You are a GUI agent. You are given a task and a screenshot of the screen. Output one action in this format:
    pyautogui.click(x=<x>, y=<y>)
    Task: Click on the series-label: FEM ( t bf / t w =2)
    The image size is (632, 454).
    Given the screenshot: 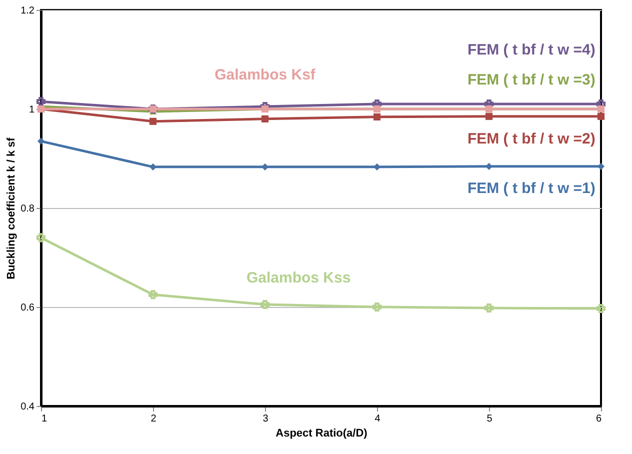 What is the action you would take?
    pyautogui.click(x=531, y=139)
    